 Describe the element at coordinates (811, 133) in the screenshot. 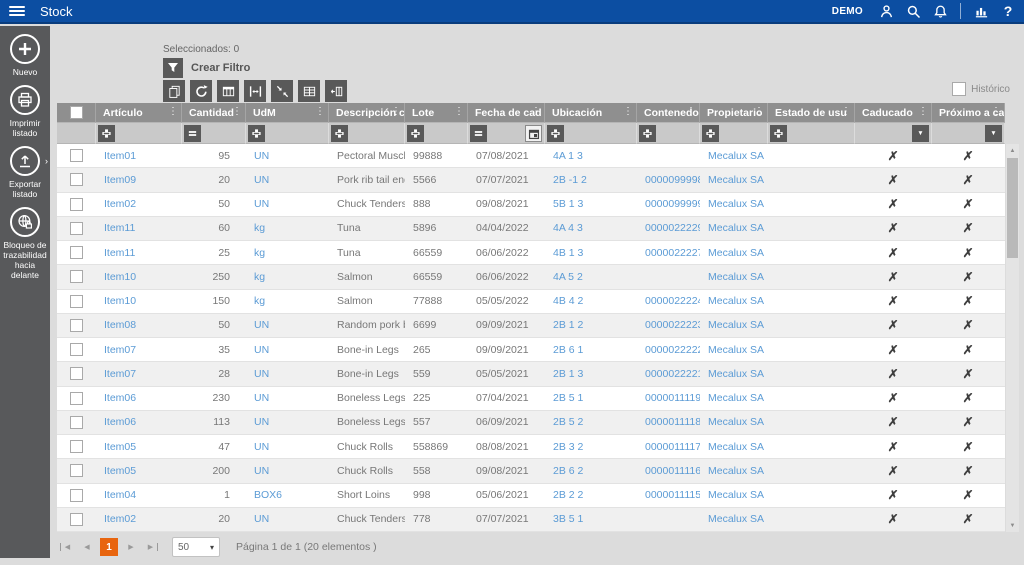

I see `filter-cell-estado` at that location.